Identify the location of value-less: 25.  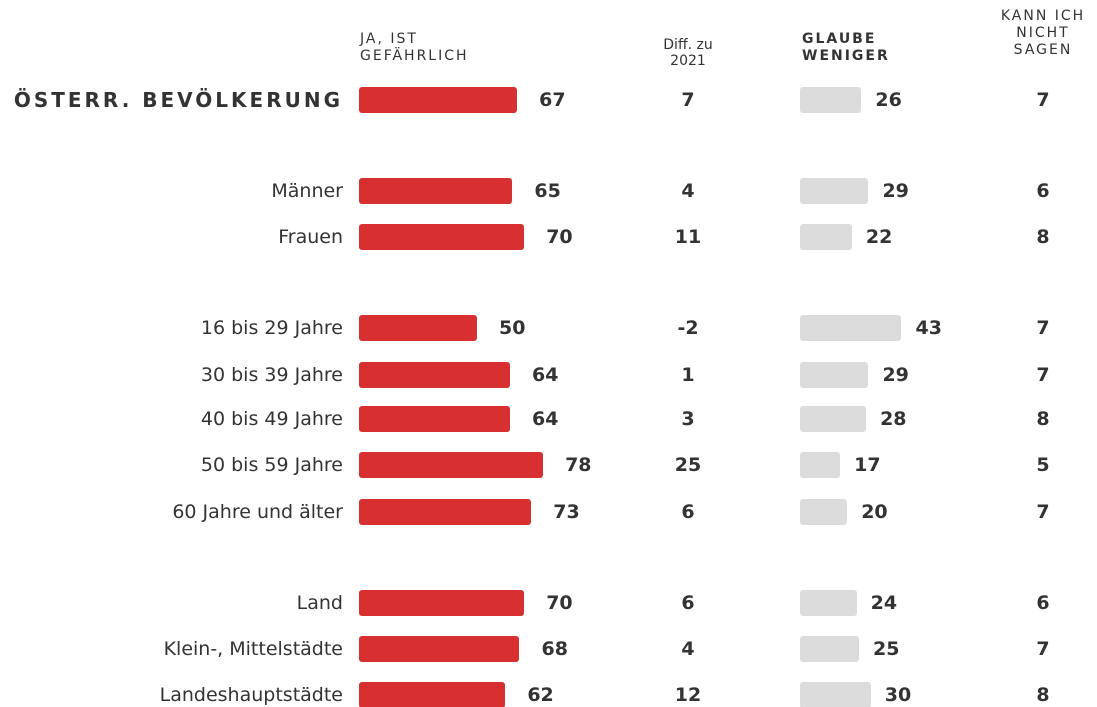
(886, 649).